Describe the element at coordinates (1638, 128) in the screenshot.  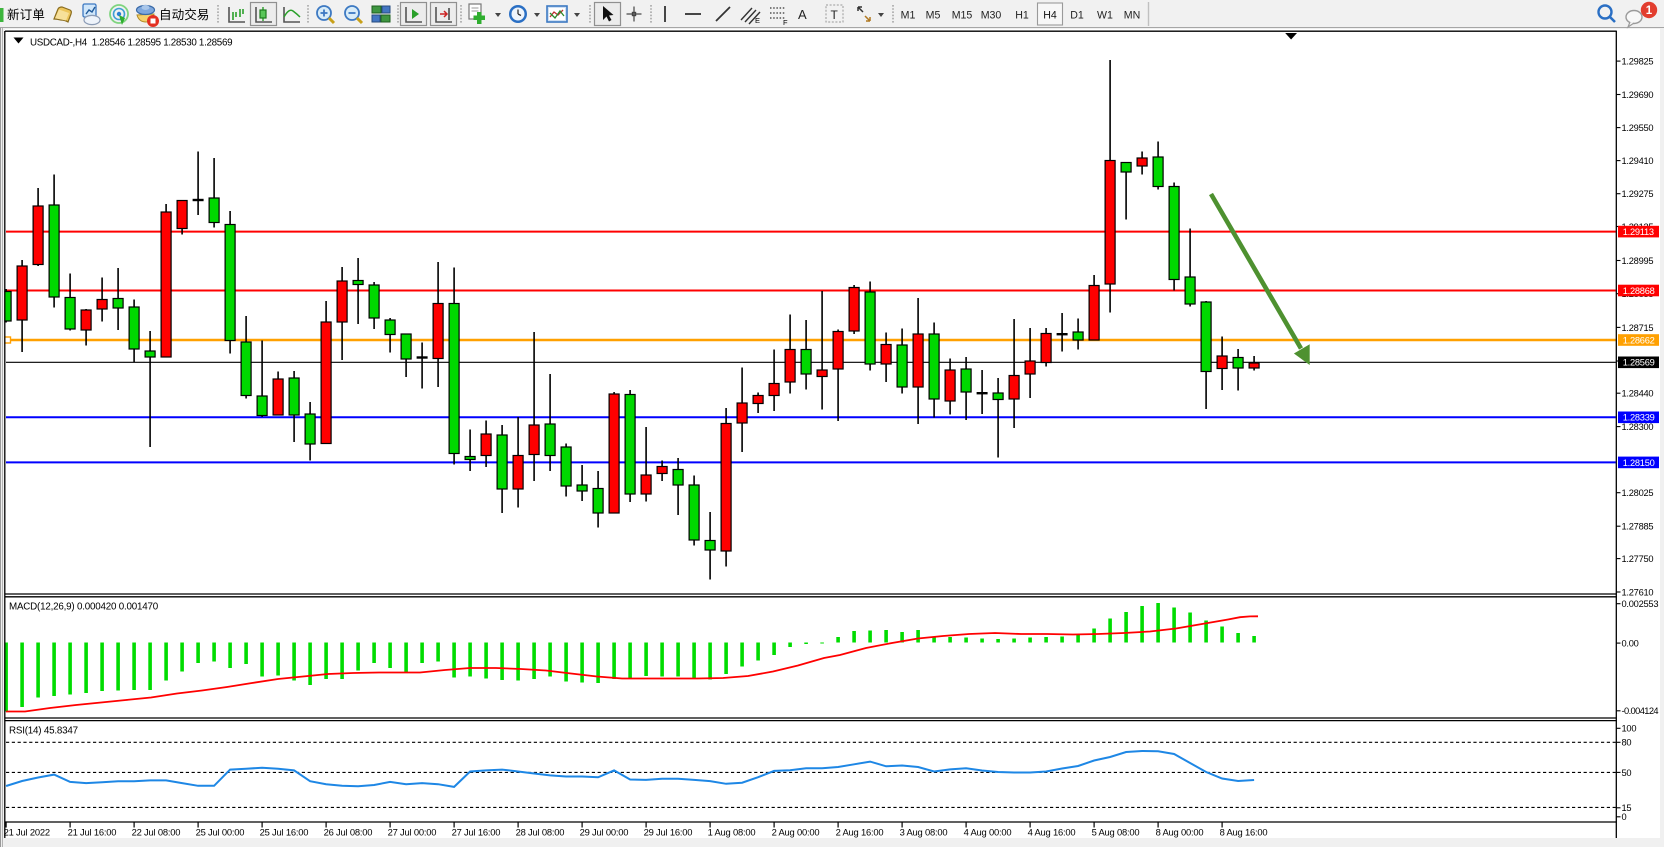
I see `svg-text: 1.29550` at that location.